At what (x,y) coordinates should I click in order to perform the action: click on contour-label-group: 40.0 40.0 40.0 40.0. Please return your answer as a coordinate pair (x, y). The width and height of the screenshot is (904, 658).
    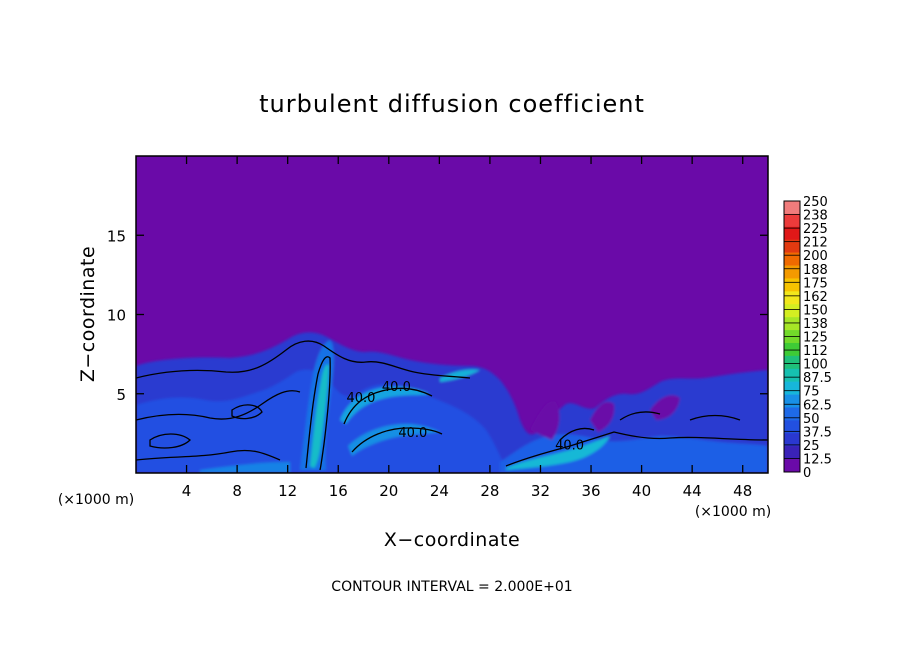
    Looking at the image, I should click on (466, 417).